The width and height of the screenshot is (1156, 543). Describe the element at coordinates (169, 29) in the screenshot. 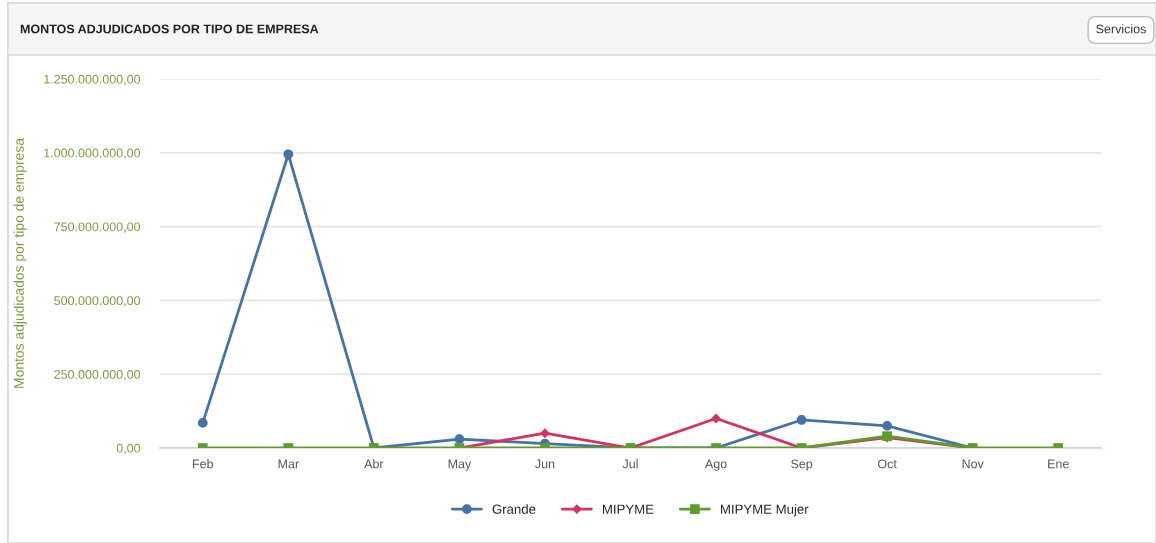

I see `chart-title: MONTOS ADJUDICADOS POR TIPO DE EMPRESA` at that location.